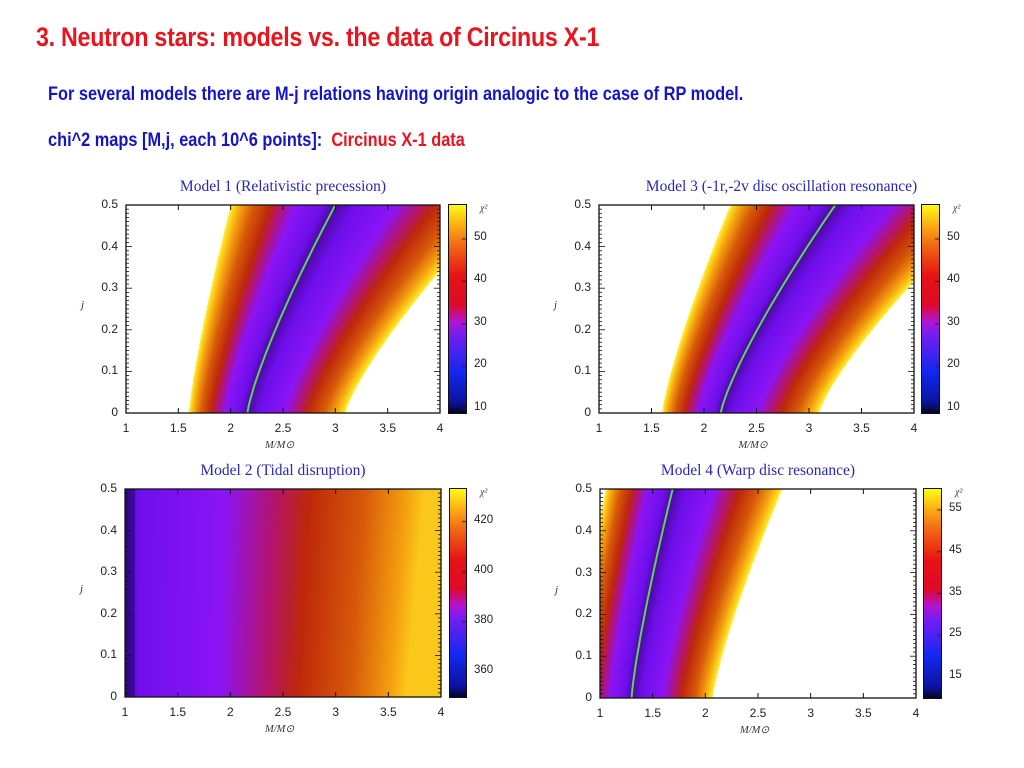  What do you see at coordinates (955, 507) in the screenshot?
I see `colorbar-tick-label: 55` at bounding box center [955, 507].